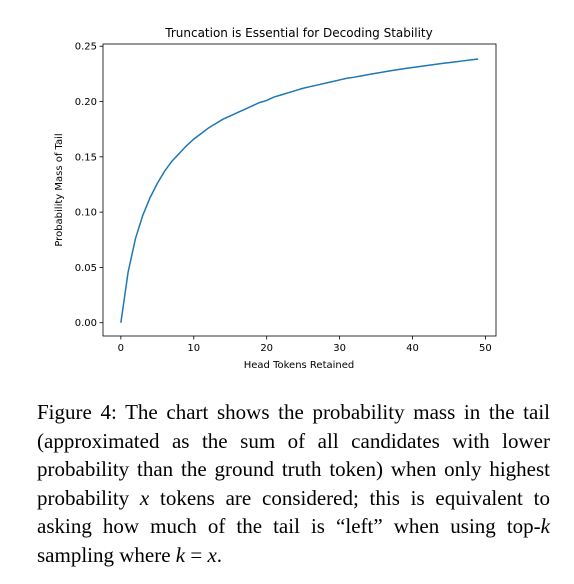 The width and height of the screenshot is (574, 584). I want to click on x-tick-label: 20, so click(266, 348).